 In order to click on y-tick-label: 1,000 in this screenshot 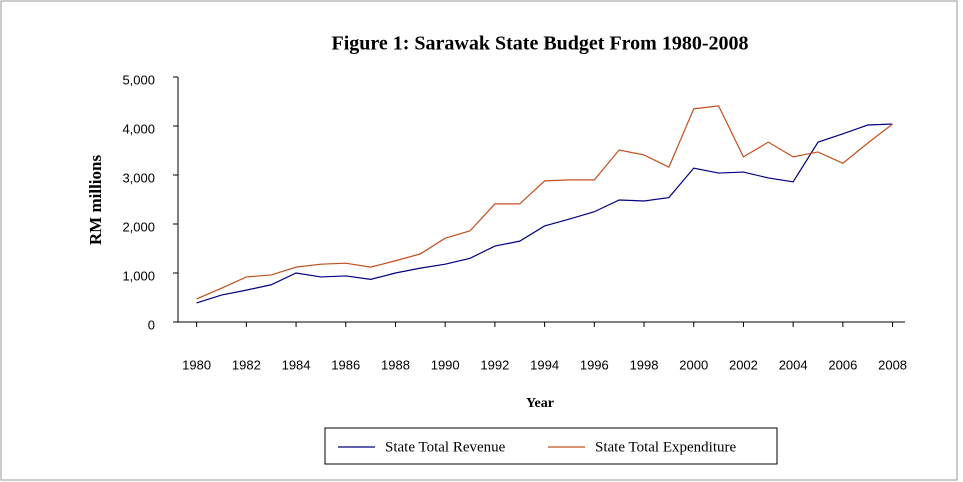, I will do `click(138, 275)`.